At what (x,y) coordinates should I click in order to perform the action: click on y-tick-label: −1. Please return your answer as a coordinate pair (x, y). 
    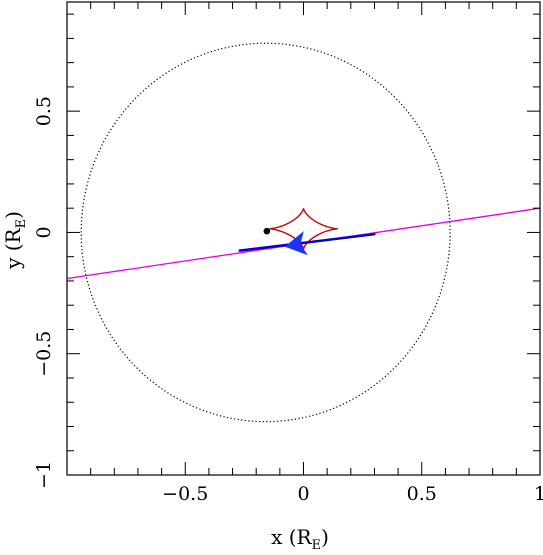
    Looking at the image, I should click on (44, 475).